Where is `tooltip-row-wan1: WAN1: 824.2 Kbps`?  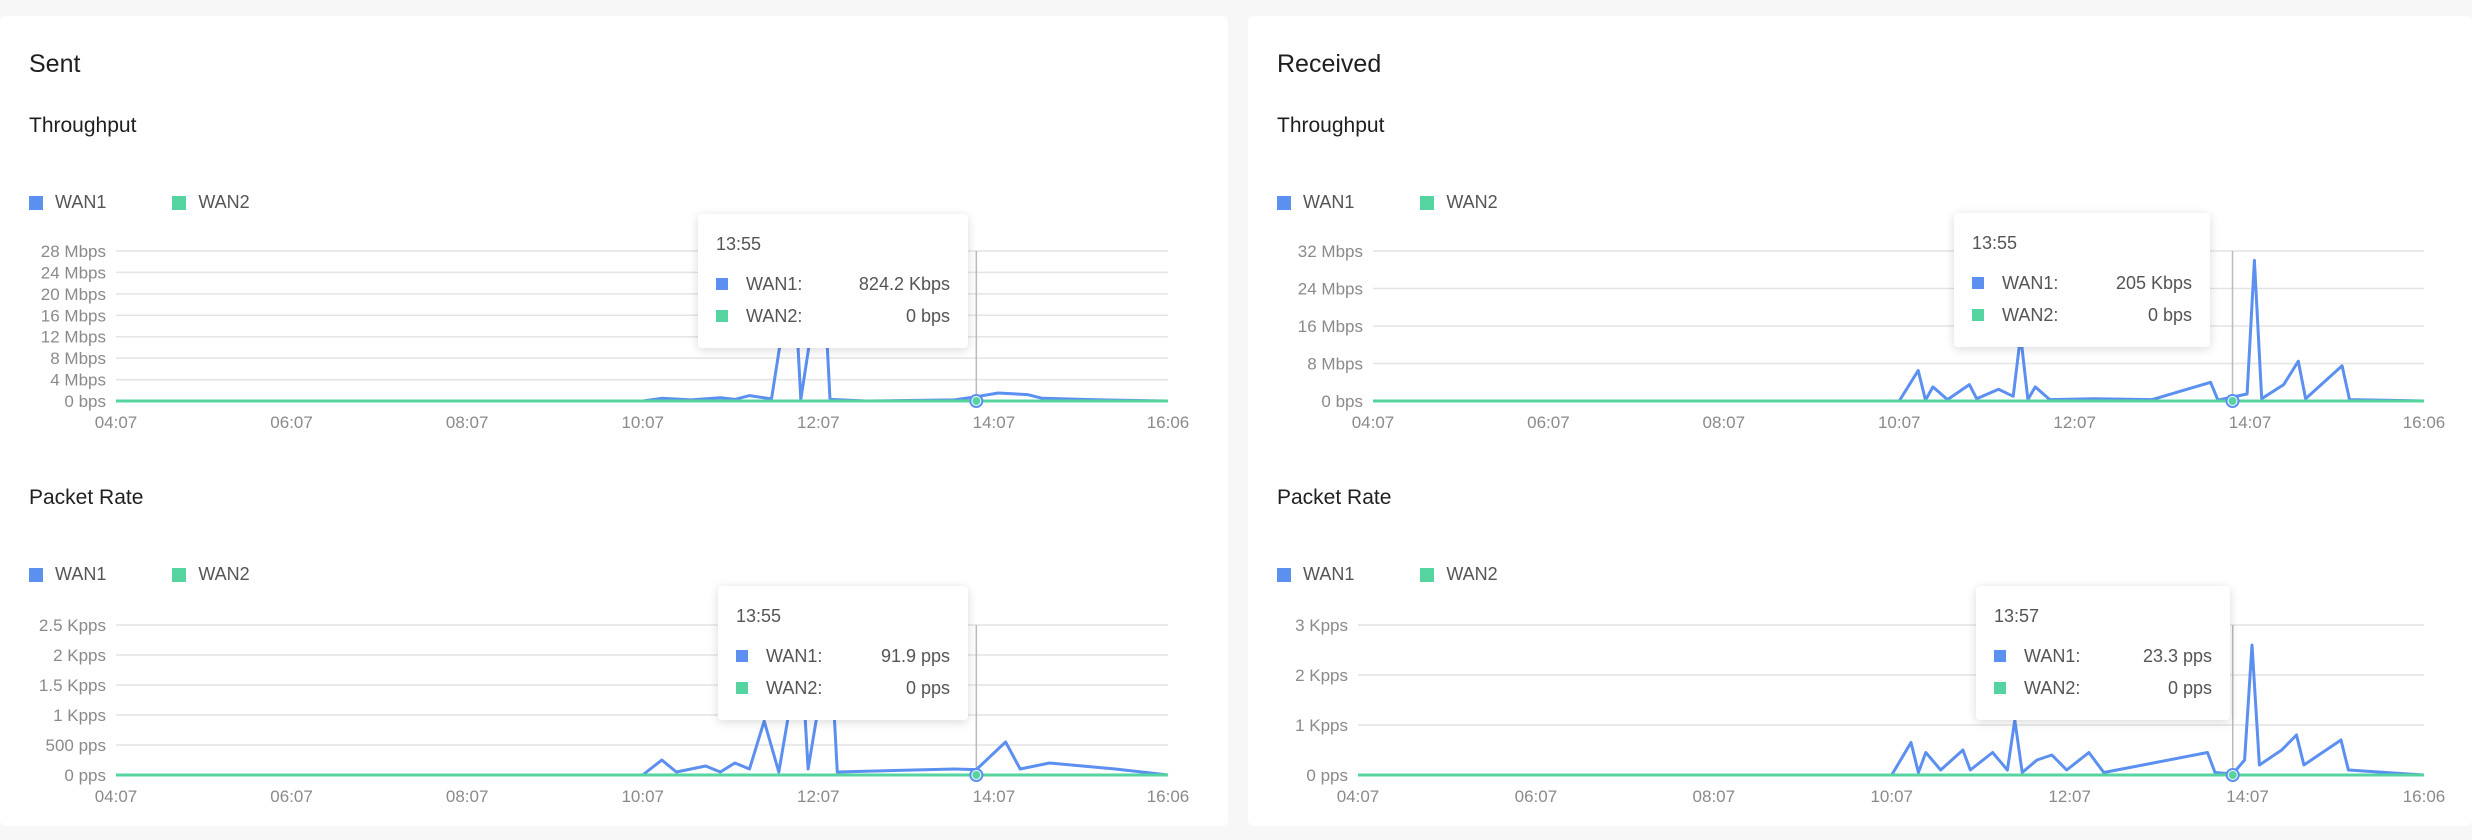 tooltip-row-wan1: WAN1: 824.2 Kbps is located at coordinates (833, 284).